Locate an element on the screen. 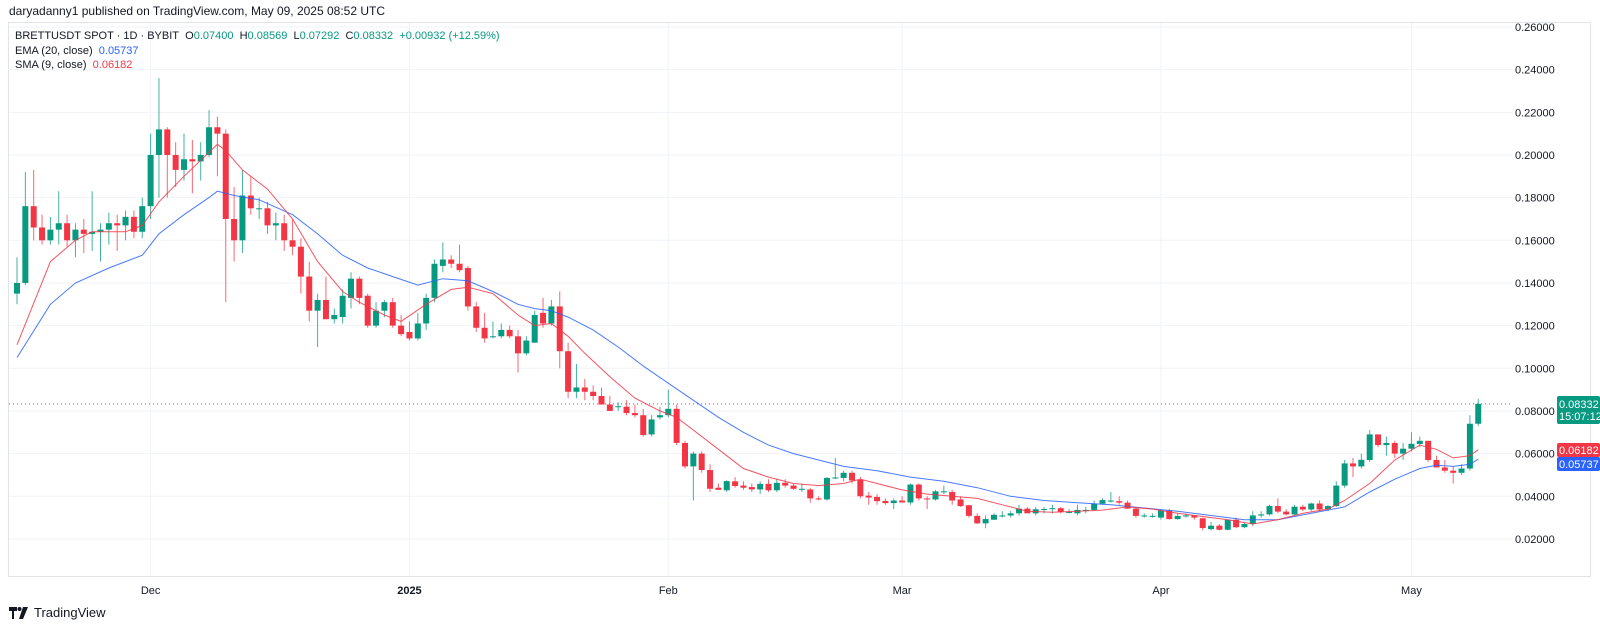 The image size is (1600, 643). close-label: C is located at coordinates (349, 36).